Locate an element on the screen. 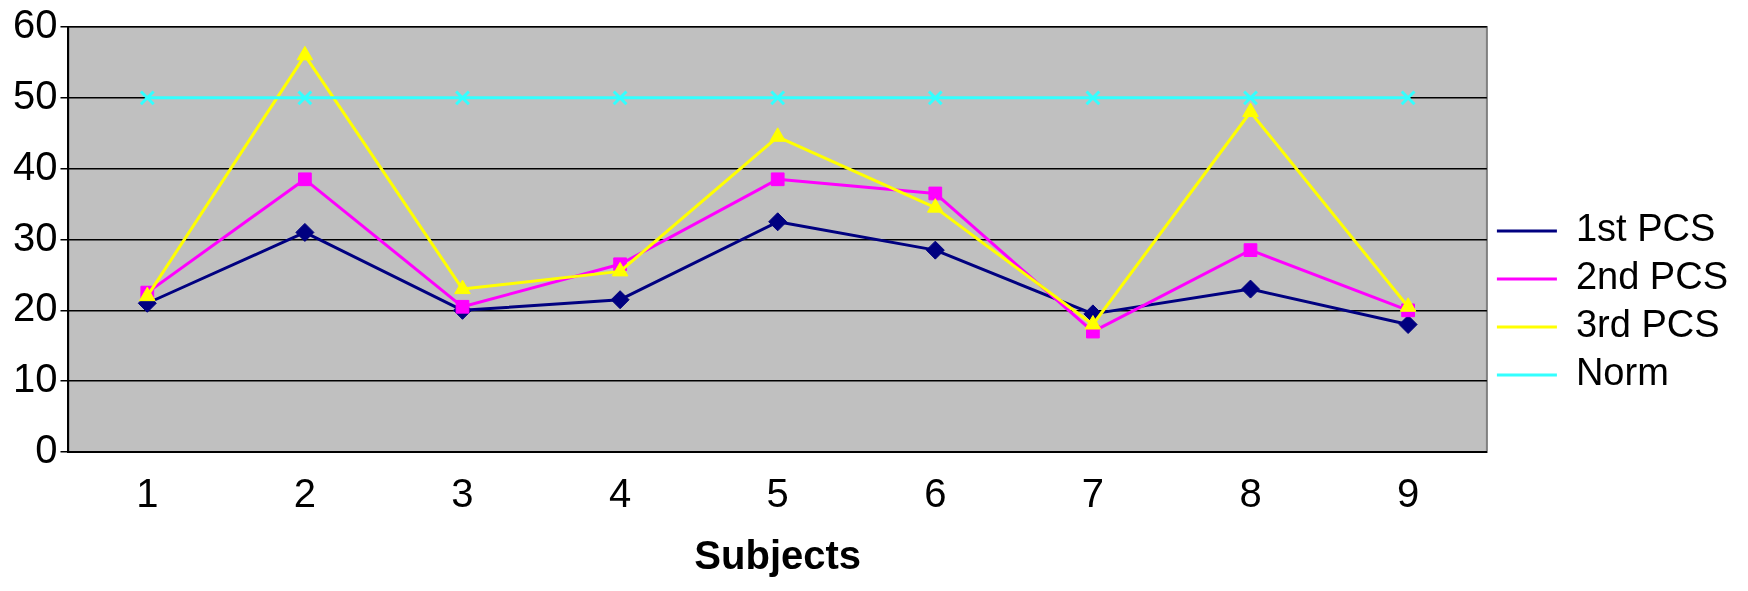 Image resolution: width=1748 pixels, height=591 pixels. y-tick-label: 10 is located at coordinates (35, 378).